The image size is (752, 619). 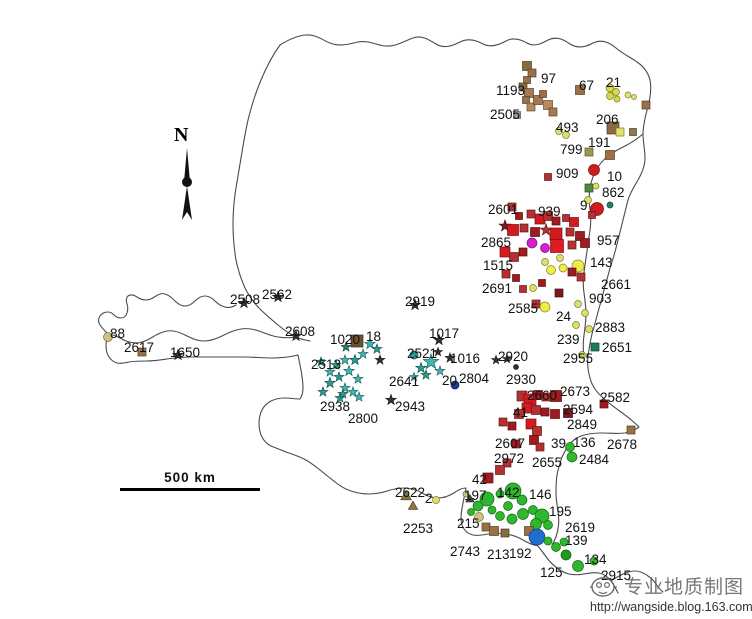 I want to click on watermark: 专业地质制图 http://wangside.blog.163.com/, so click(x=671, y=595).